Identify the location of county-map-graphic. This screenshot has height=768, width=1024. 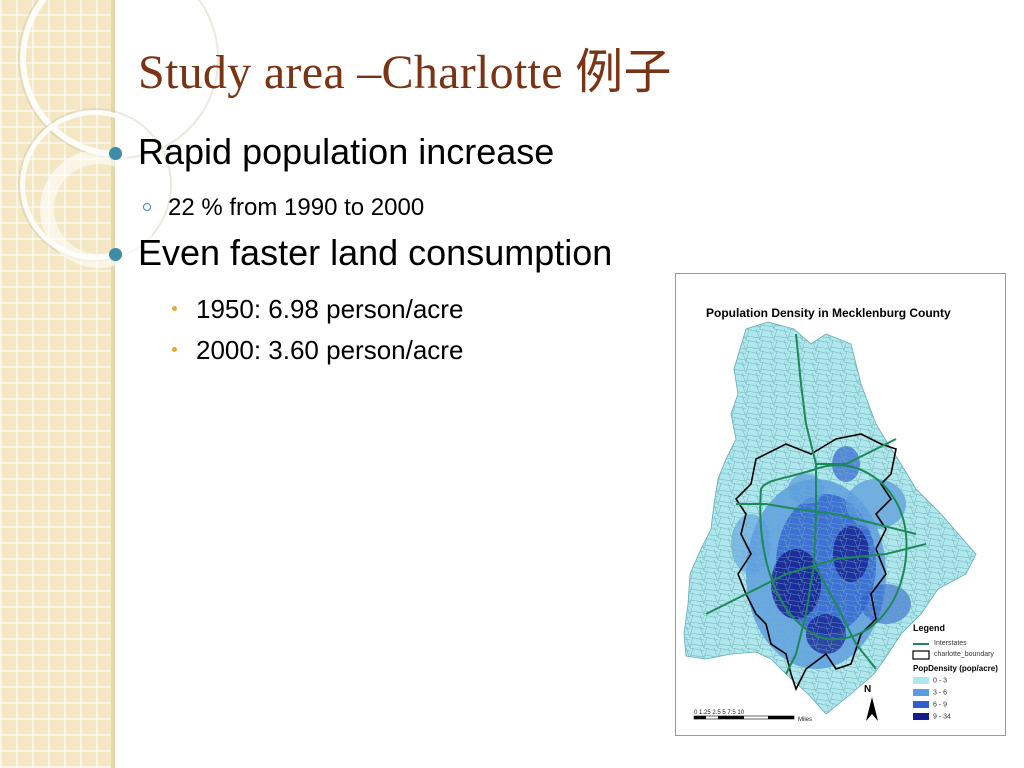
(830, 521).